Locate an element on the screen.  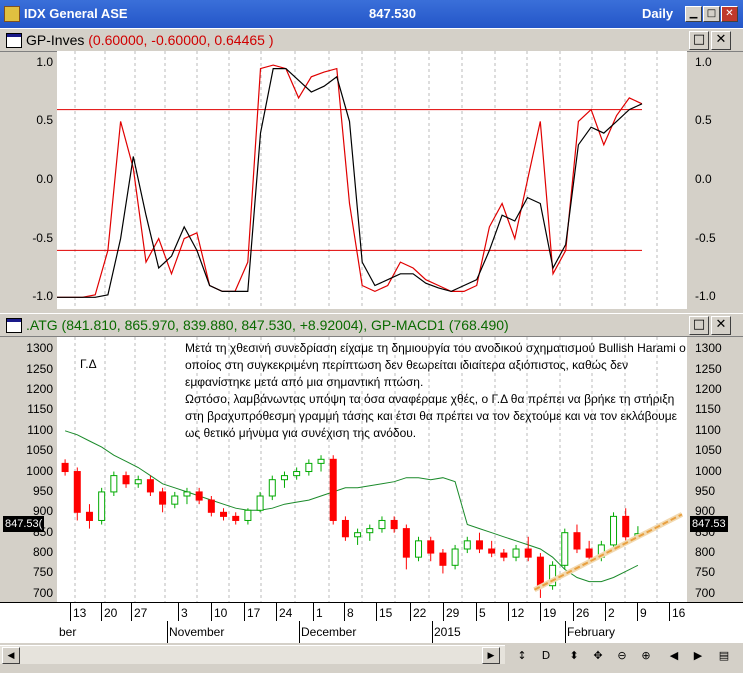
scale-tool-icon: ↕ is located at coordinates (522, 655).